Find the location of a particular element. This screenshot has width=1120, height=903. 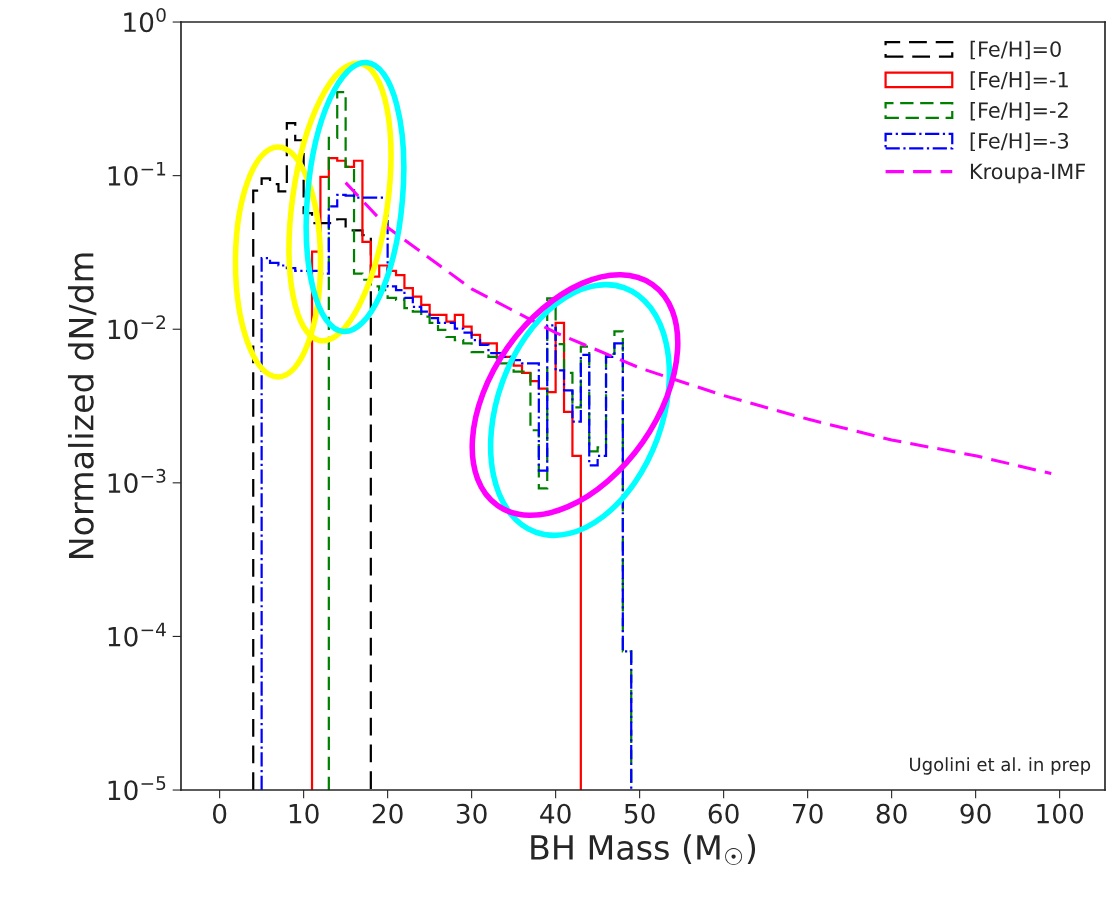

y-tick-label: 10$^{−4}$ is located at coordinates (137, 634).